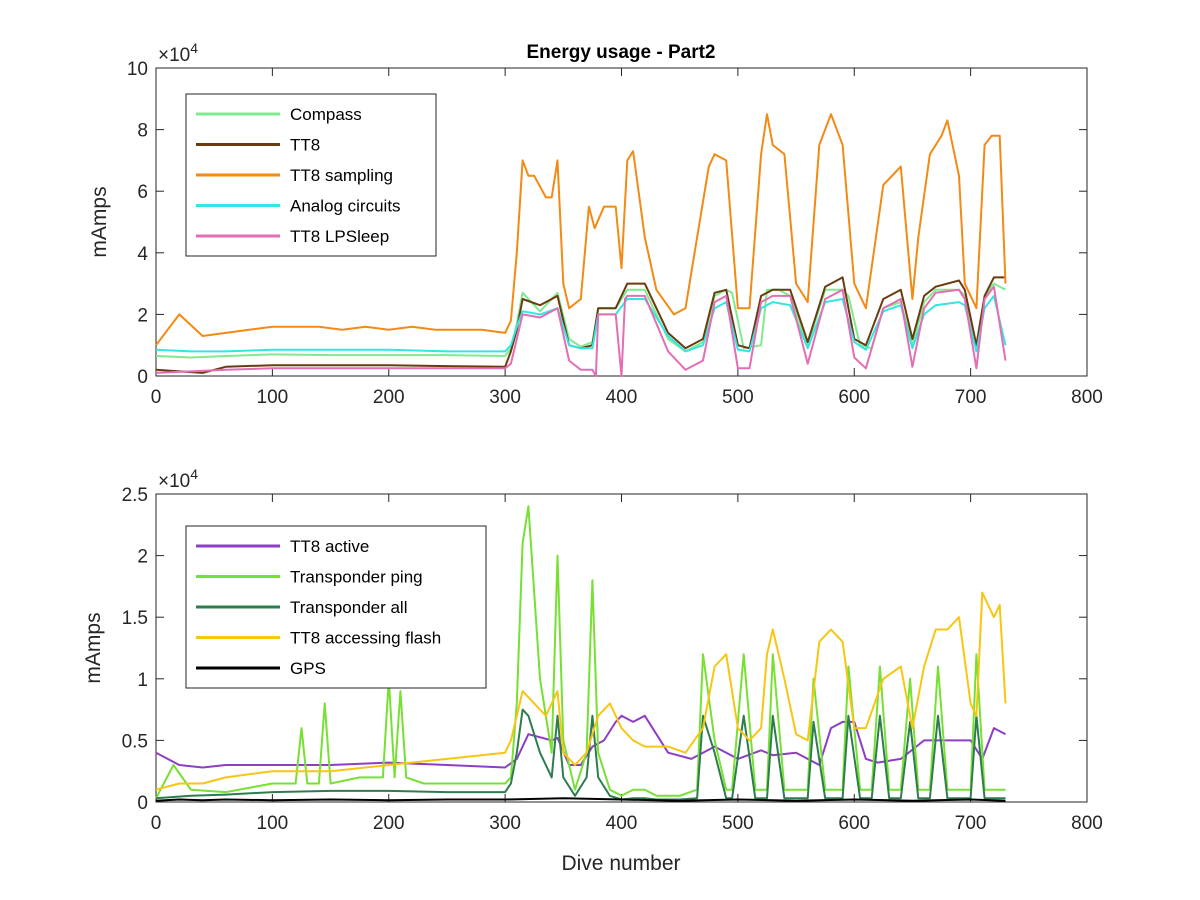 Image resolution: width=1200 pixels, height=900 pixels. What do you see at coordinates (135, 618) in the screenshot?
I see `y-tick-label: 1.5` at bounding box center [135, 618].